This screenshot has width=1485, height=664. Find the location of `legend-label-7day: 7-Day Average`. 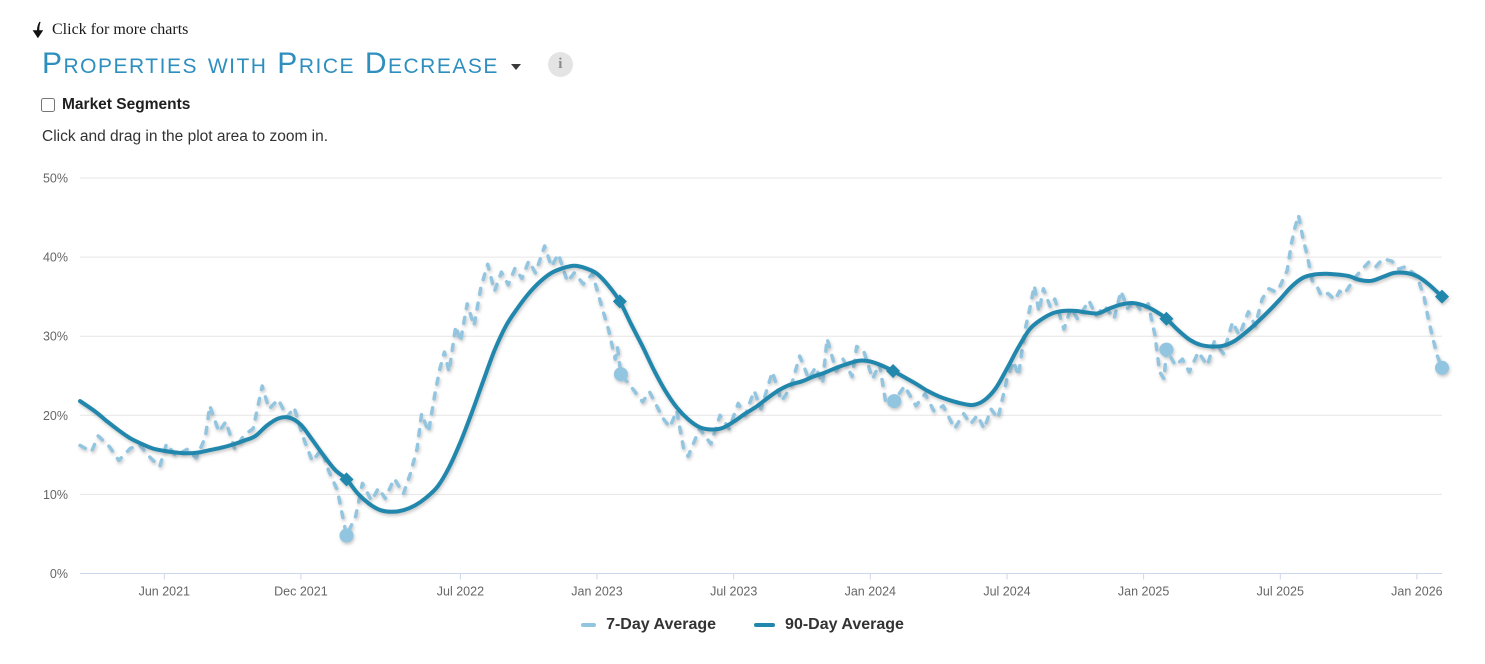

legend-label-7day: 7-Day Average is located at coordinates (661, 624).